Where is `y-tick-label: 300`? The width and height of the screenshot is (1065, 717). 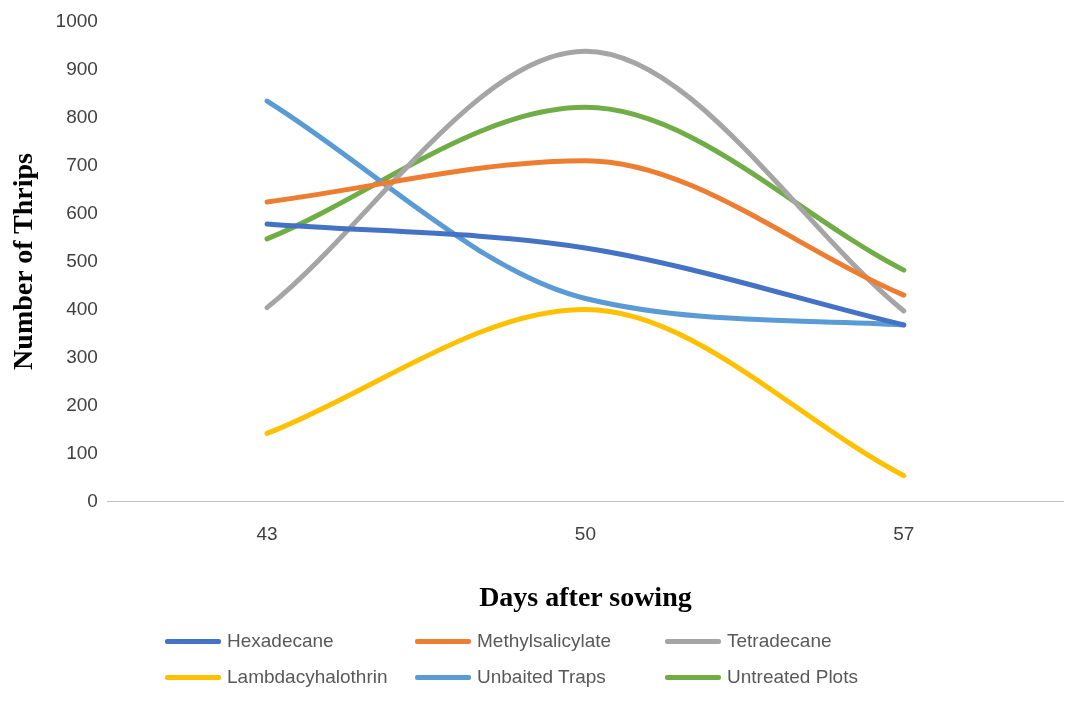
y-tick-label: 300 is located at coordinates (82, 356).